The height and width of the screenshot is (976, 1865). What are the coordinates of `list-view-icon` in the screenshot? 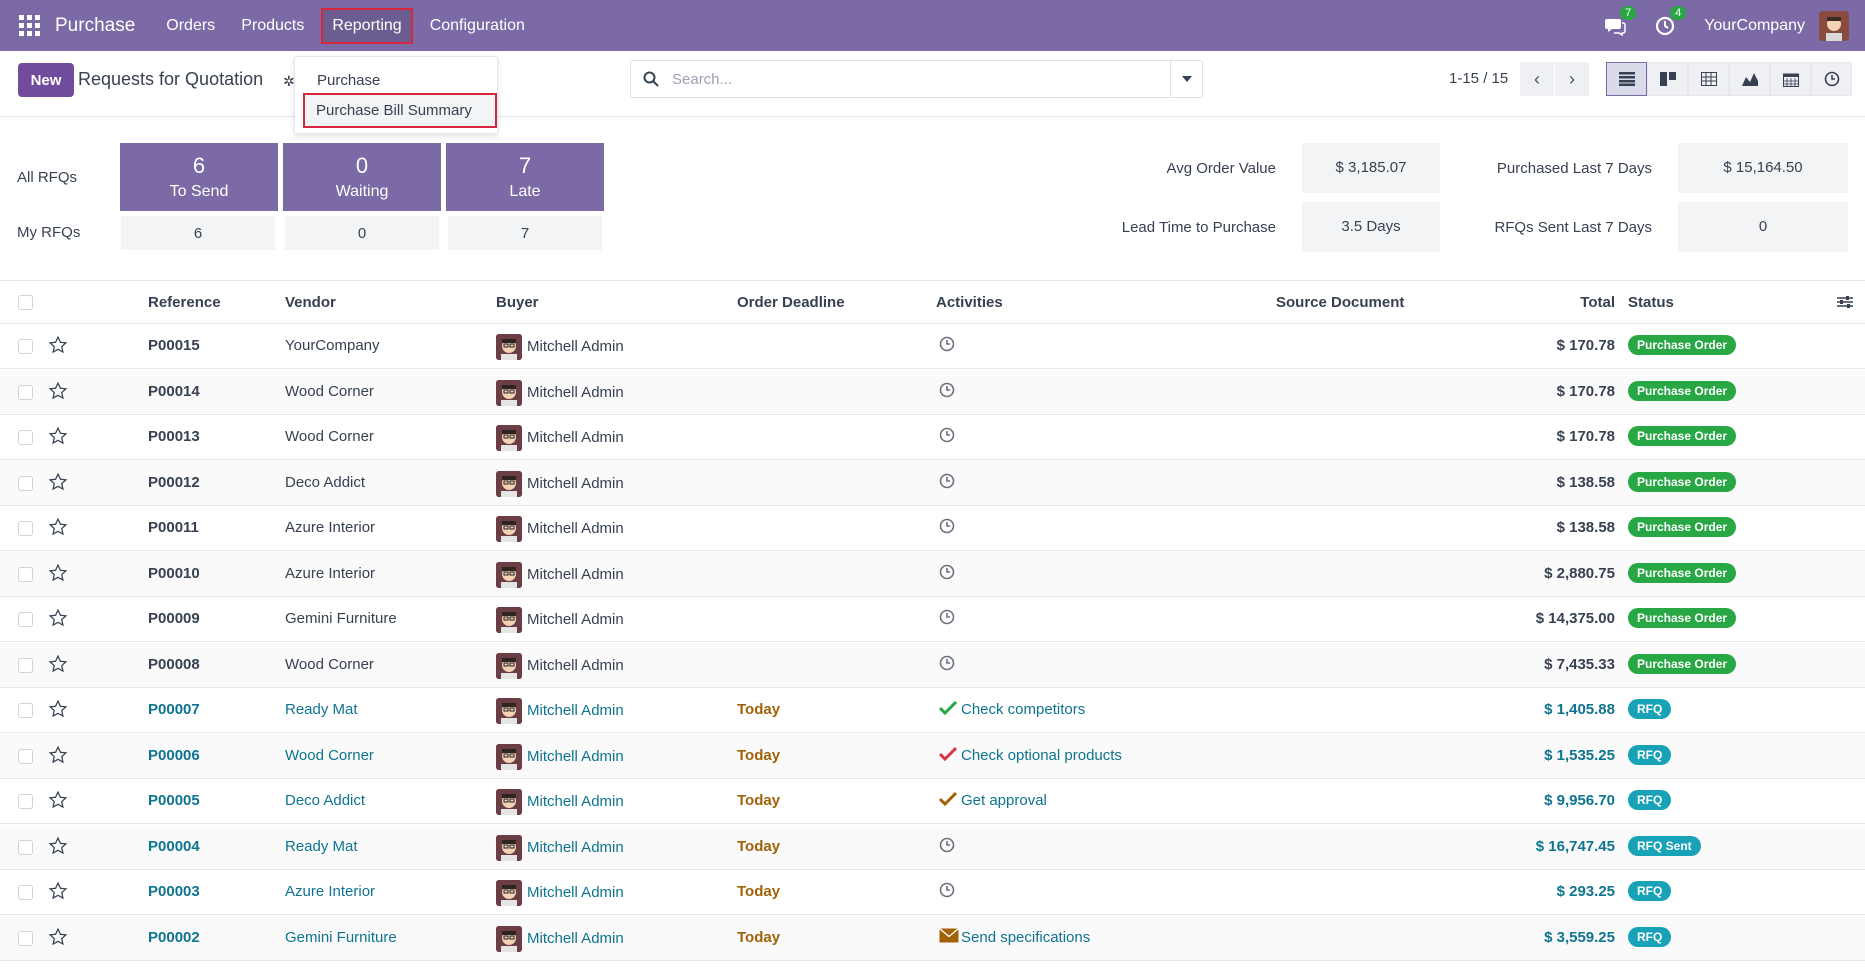 It's located at (1626, 79).